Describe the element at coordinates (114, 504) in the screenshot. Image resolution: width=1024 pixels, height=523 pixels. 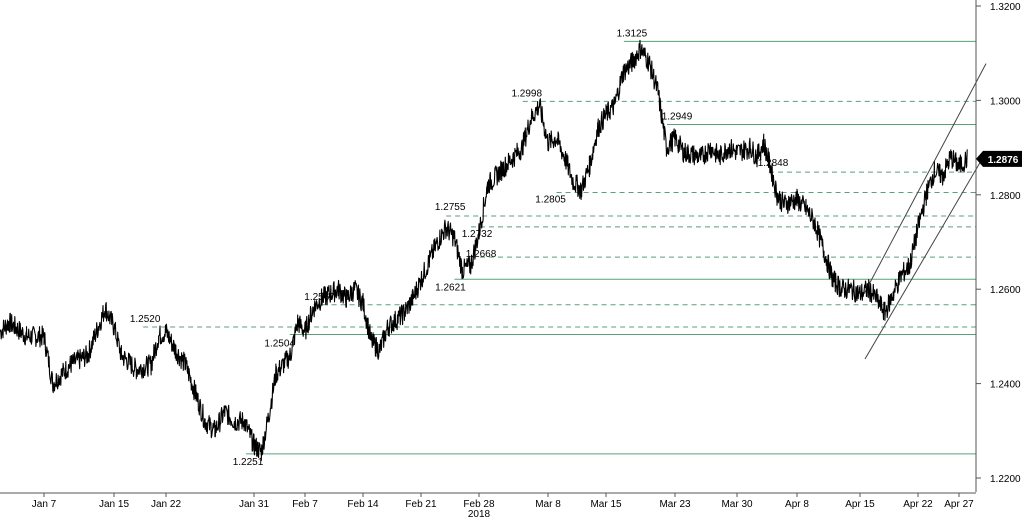
I see `x-tick-label: Jan 15` at that location.